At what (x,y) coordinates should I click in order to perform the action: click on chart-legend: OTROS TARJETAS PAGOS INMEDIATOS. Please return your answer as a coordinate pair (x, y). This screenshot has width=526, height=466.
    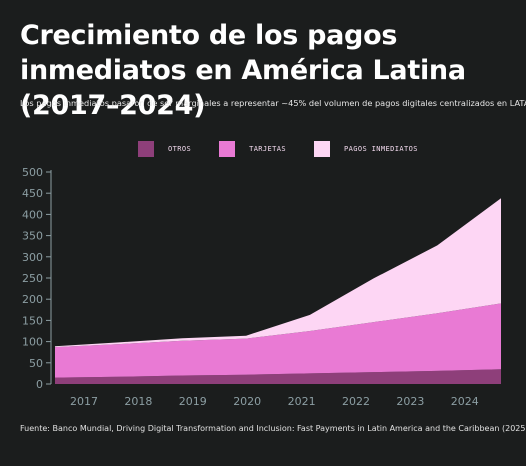
    Looking at the image, I should click on (292, 149).